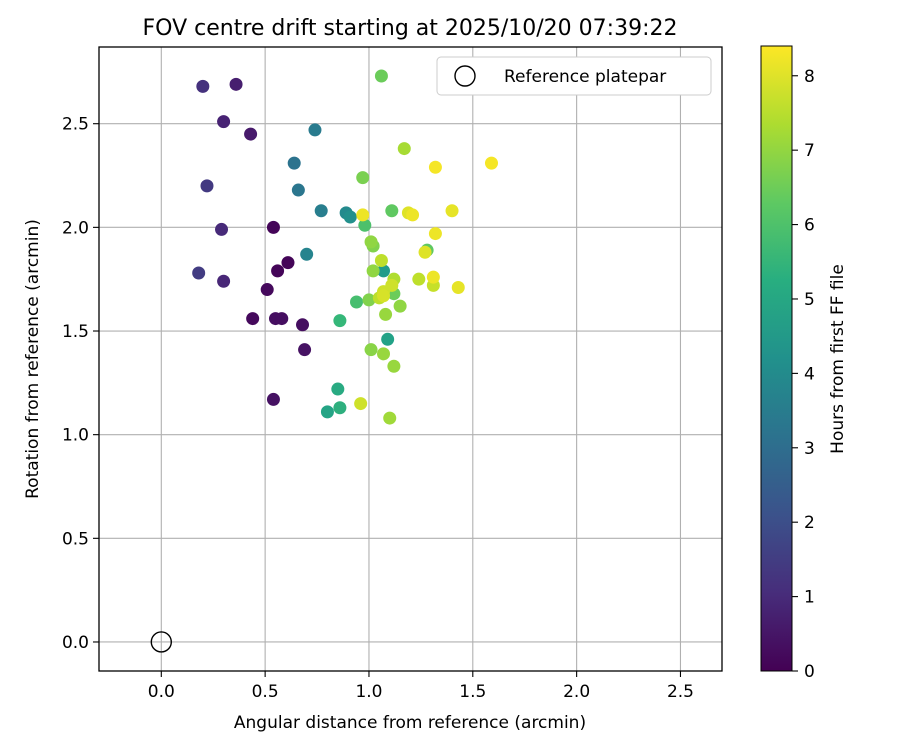  I want to click on x-axis-label: Angular distance from reference (arcmin), so click(410, 723).